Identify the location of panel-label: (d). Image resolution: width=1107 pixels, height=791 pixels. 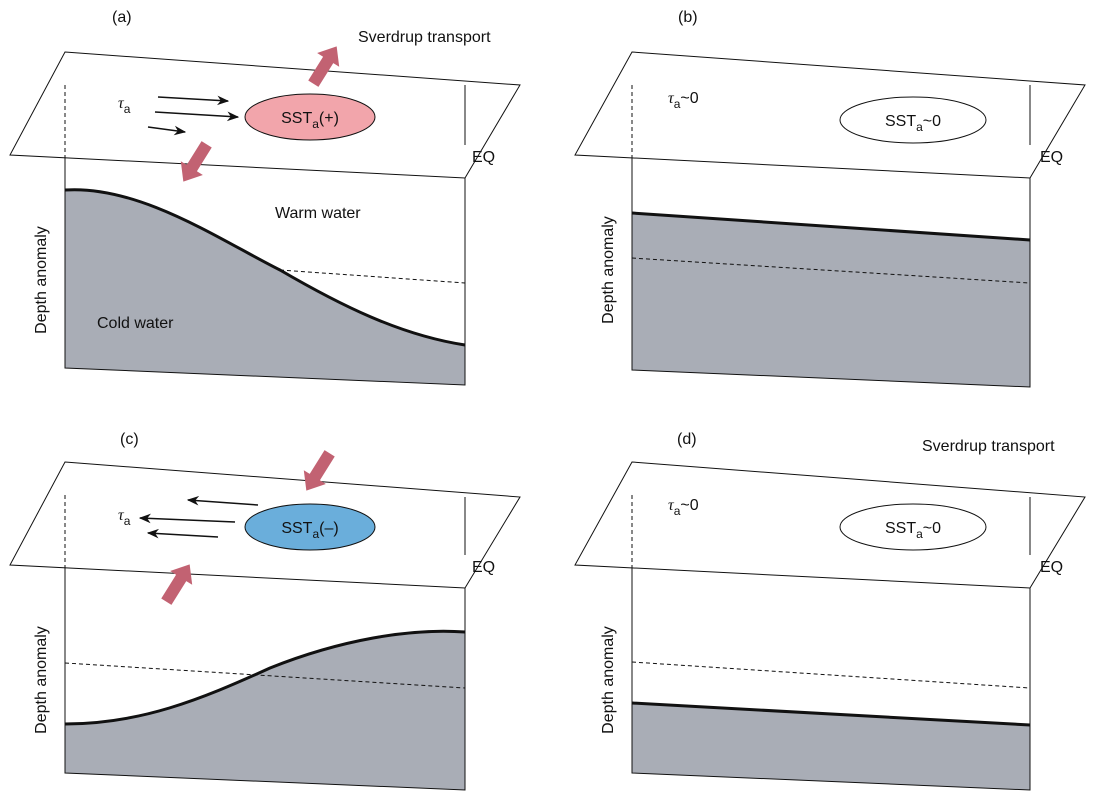
(687, 439).